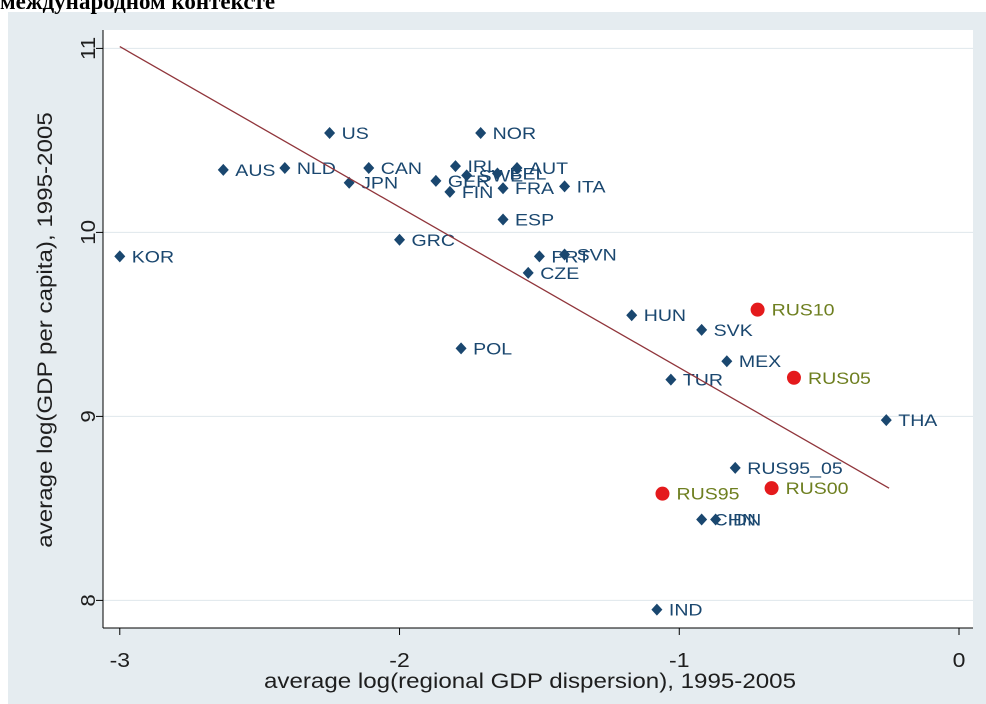  What do you see at coordinates (959, 659) in the screenshot?
I see `x-tick-label: 0` at bounding box center [959, 659].